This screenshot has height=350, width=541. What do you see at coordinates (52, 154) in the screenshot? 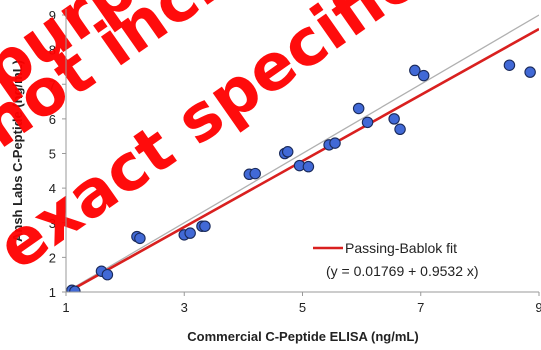
I see `y-tick-label-4: 5` at bounding box center [52, 154].